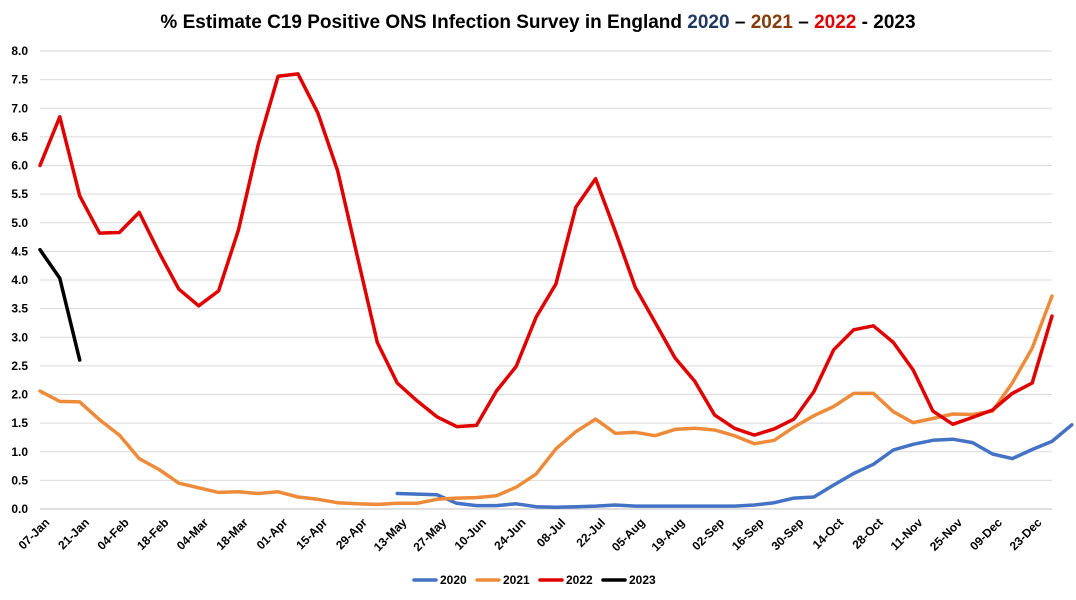 The width and height of the screenshot is (1076, 600). I want to click on x-tick-label: 18-Mar, so click(232, 533).